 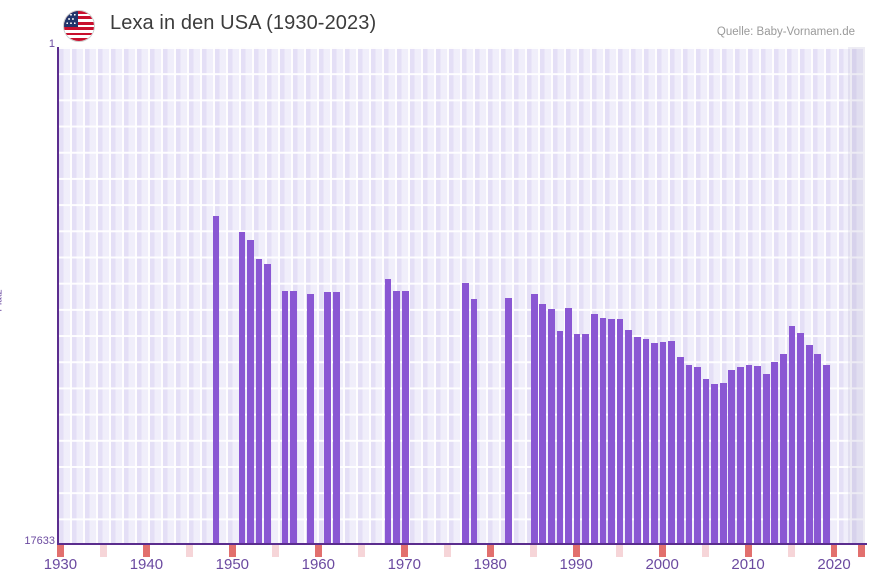 What do you see at coordinates (490, 564) in the screenshot?
I see `x-tick-label: 1980` at bounding box center [490, 564].